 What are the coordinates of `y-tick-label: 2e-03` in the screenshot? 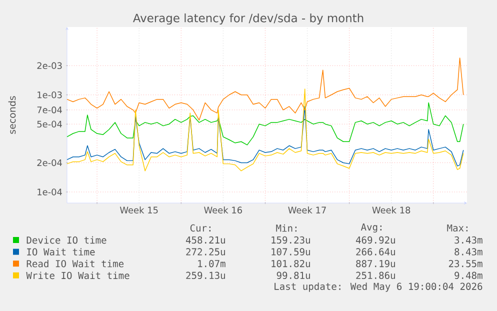 It's located at (49, 66).